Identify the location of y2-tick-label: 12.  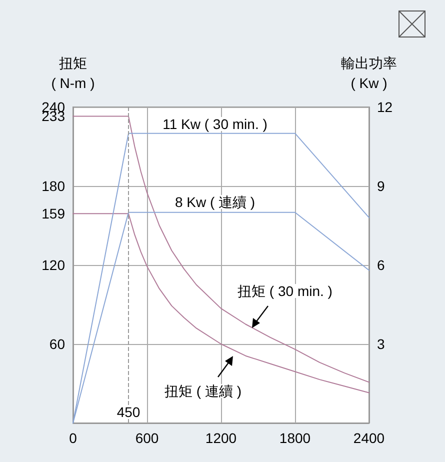
(385, 107).